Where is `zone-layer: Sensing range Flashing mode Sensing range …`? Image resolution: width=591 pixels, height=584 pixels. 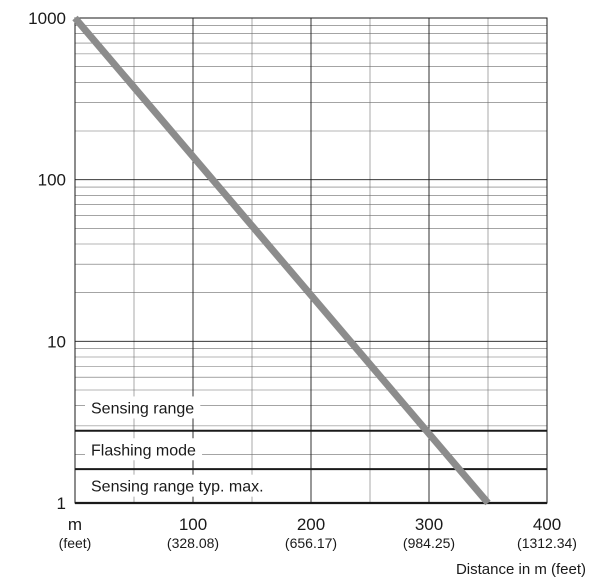
zone-layer: Sensing range Flashing mode Sensing range … is located at coordinates (311, 446).